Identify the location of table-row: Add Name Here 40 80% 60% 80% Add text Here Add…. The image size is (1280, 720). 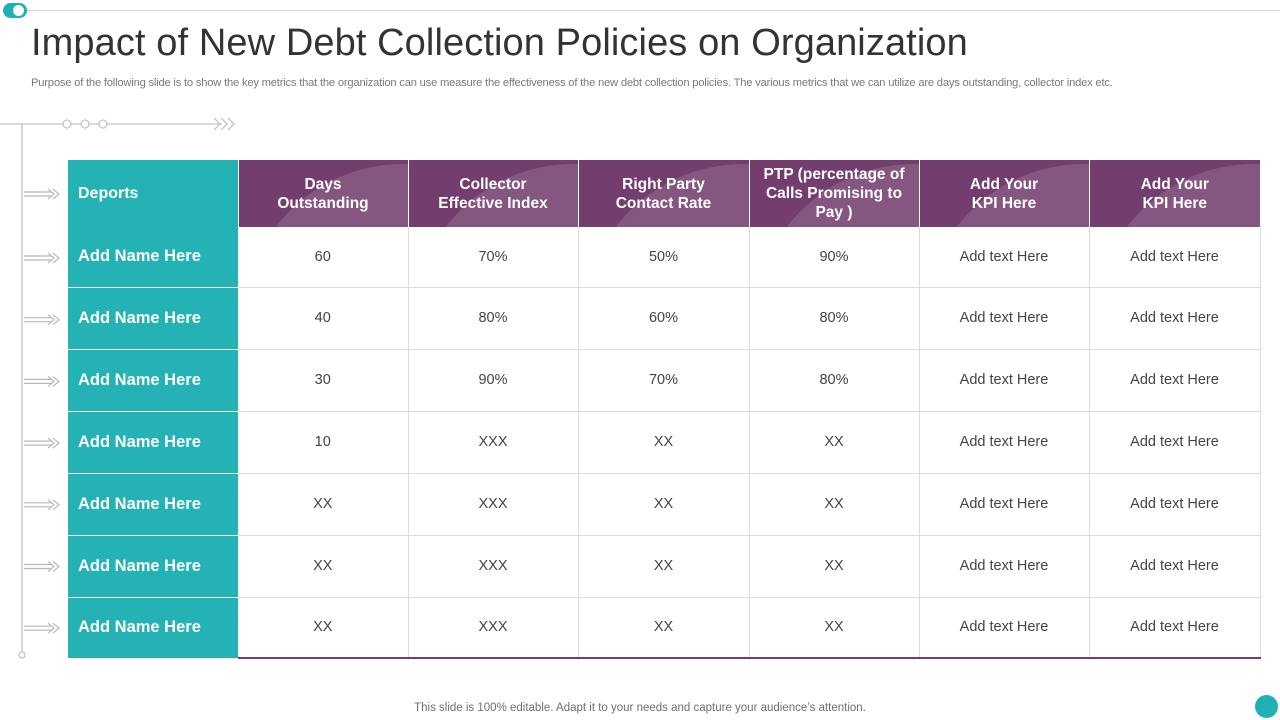
(664, 318).